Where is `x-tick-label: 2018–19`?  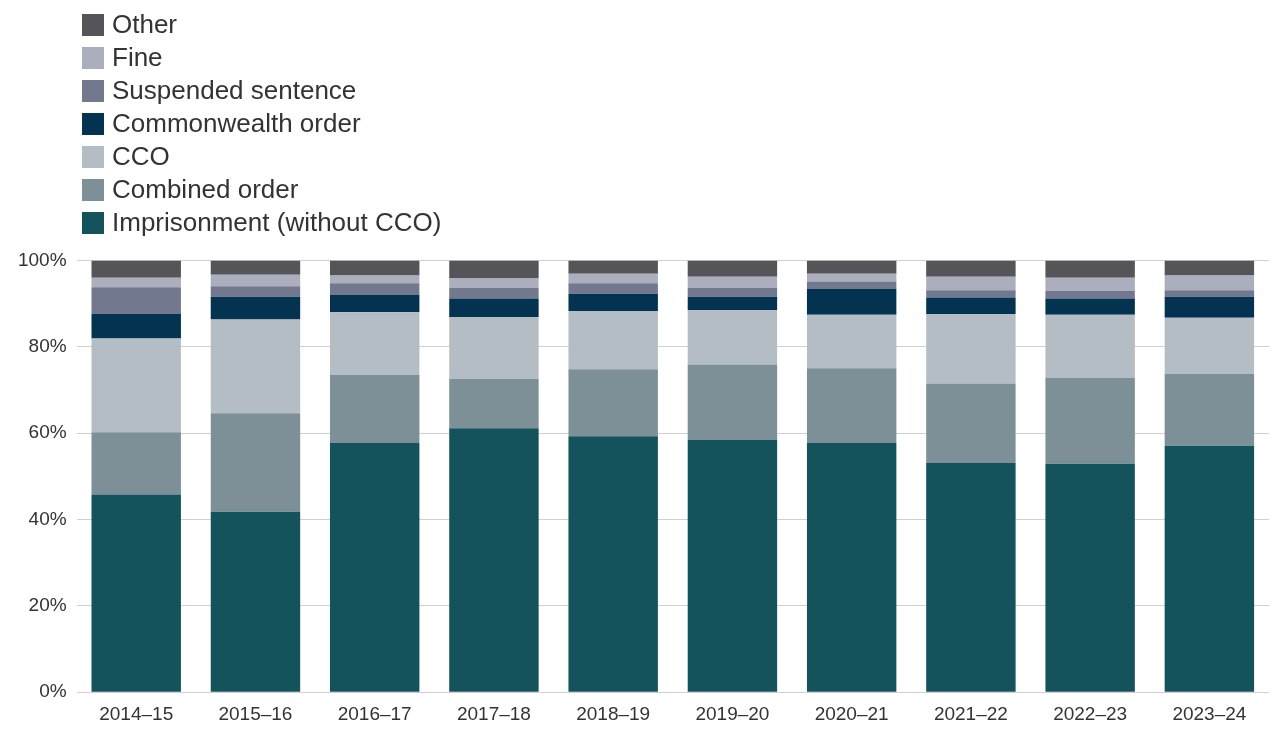 x-tick-label: 2018–19 is located at coordinates (613, 713).